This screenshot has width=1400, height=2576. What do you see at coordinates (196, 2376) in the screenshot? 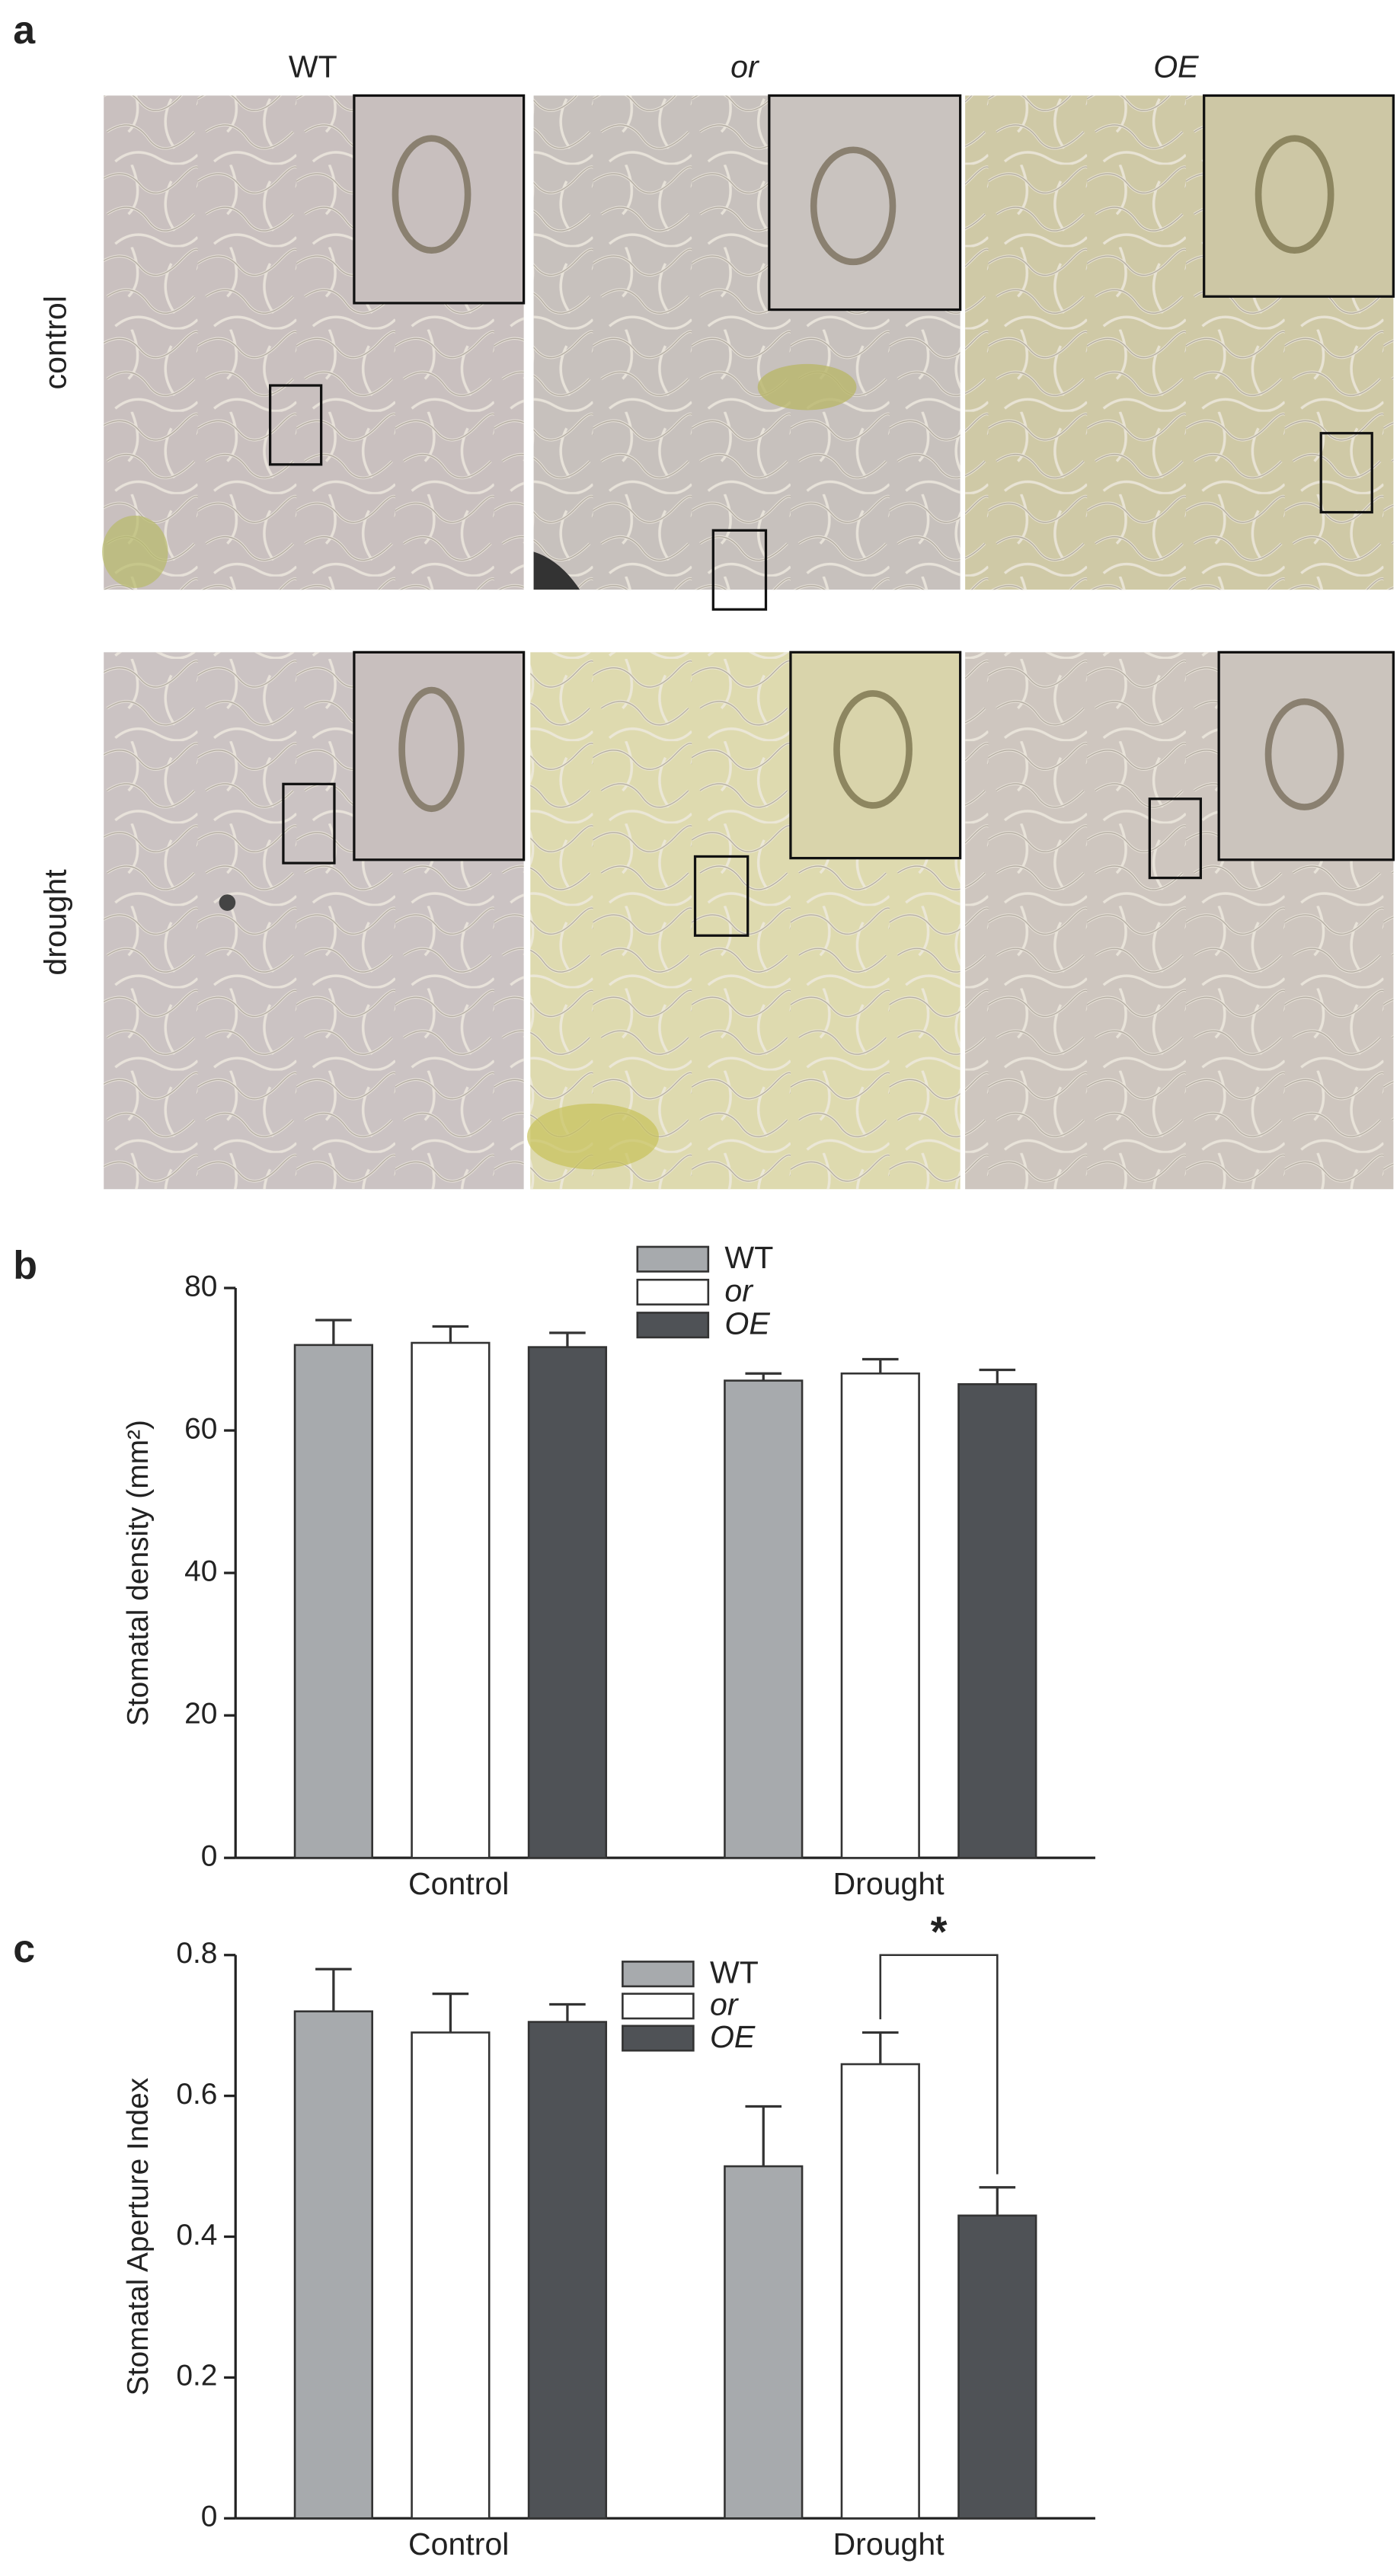
I see `y-tick-label: 0.2` at bounding box center [196, 2376].